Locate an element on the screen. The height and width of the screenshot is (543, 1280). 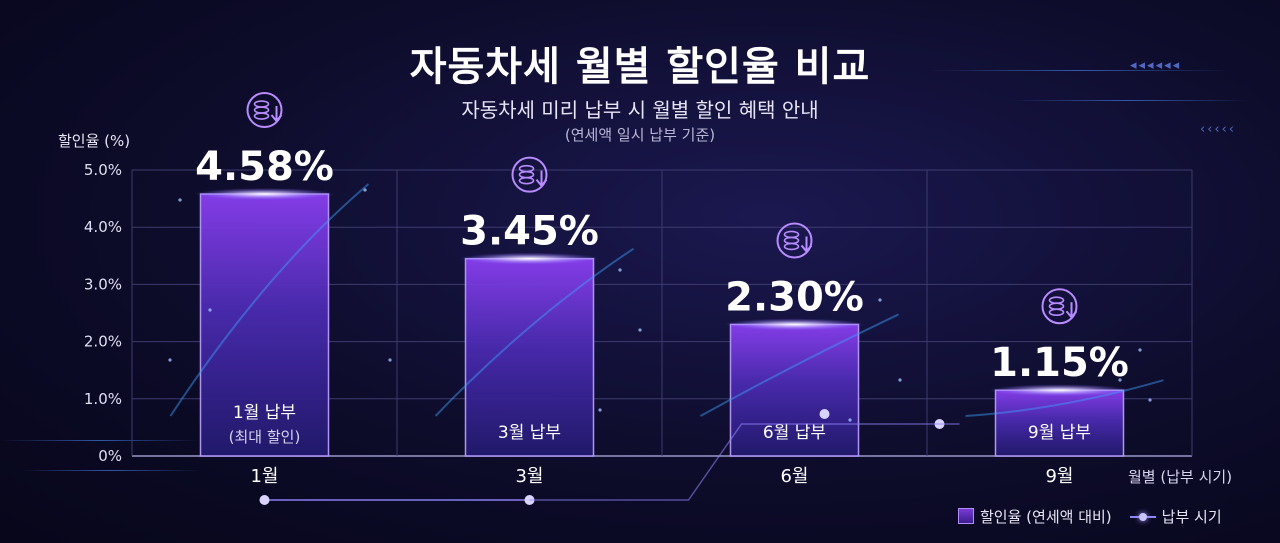
bar-label: 3월 납부 is located at coordinates (529, 433).